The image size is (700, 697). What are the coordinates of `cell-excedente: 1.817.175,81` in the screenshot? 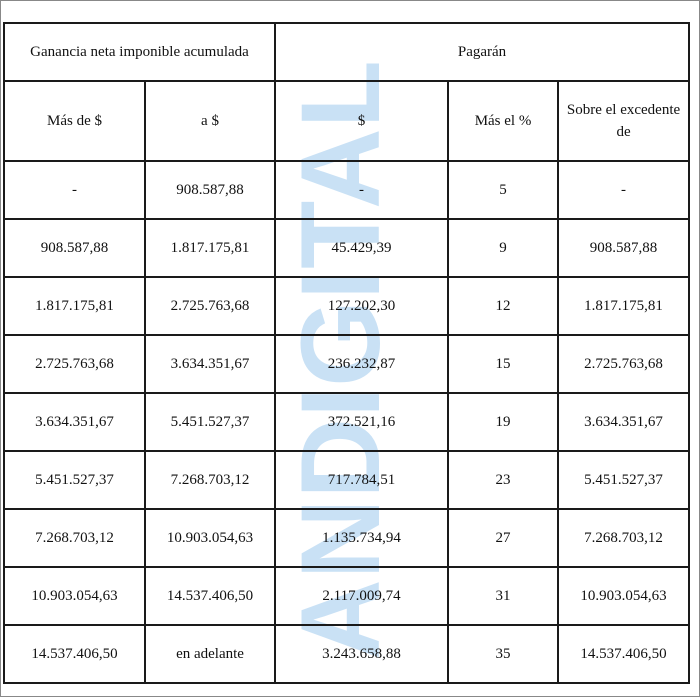 It's located at (624, 306).